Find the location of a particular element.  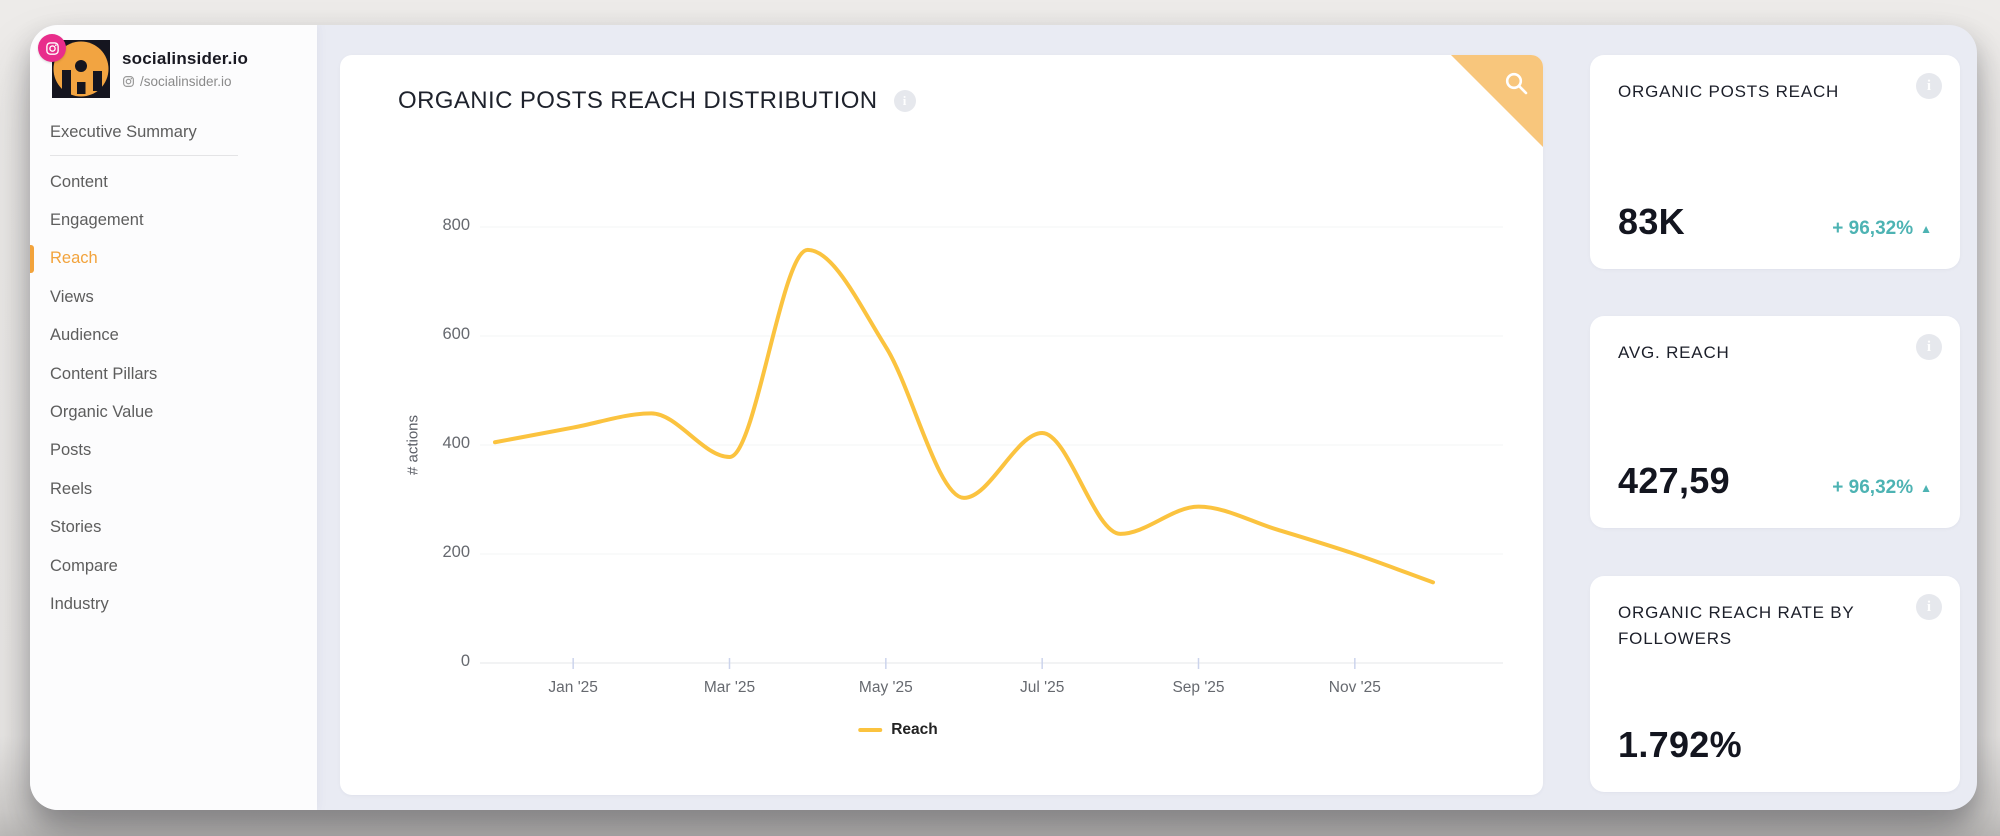

avatar is located at coordinates (74, 66).